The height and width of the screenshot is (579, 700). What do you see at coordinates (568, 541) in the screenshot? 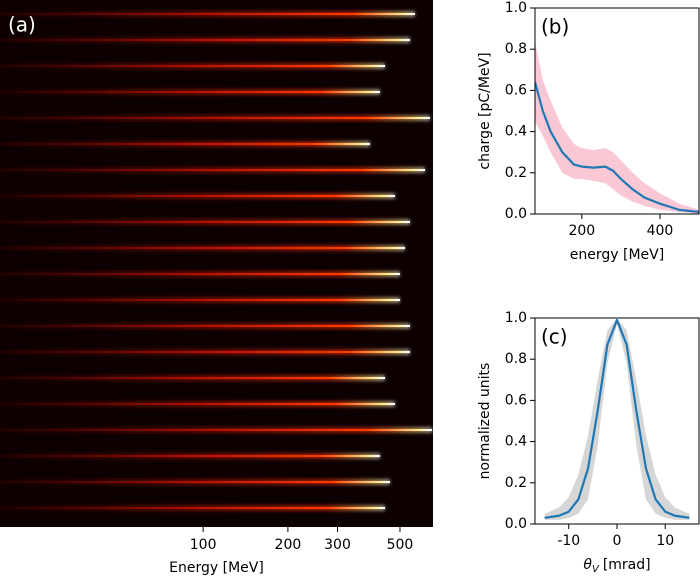
I see `x-tick-label: -10` at bounding box center [568, 541].